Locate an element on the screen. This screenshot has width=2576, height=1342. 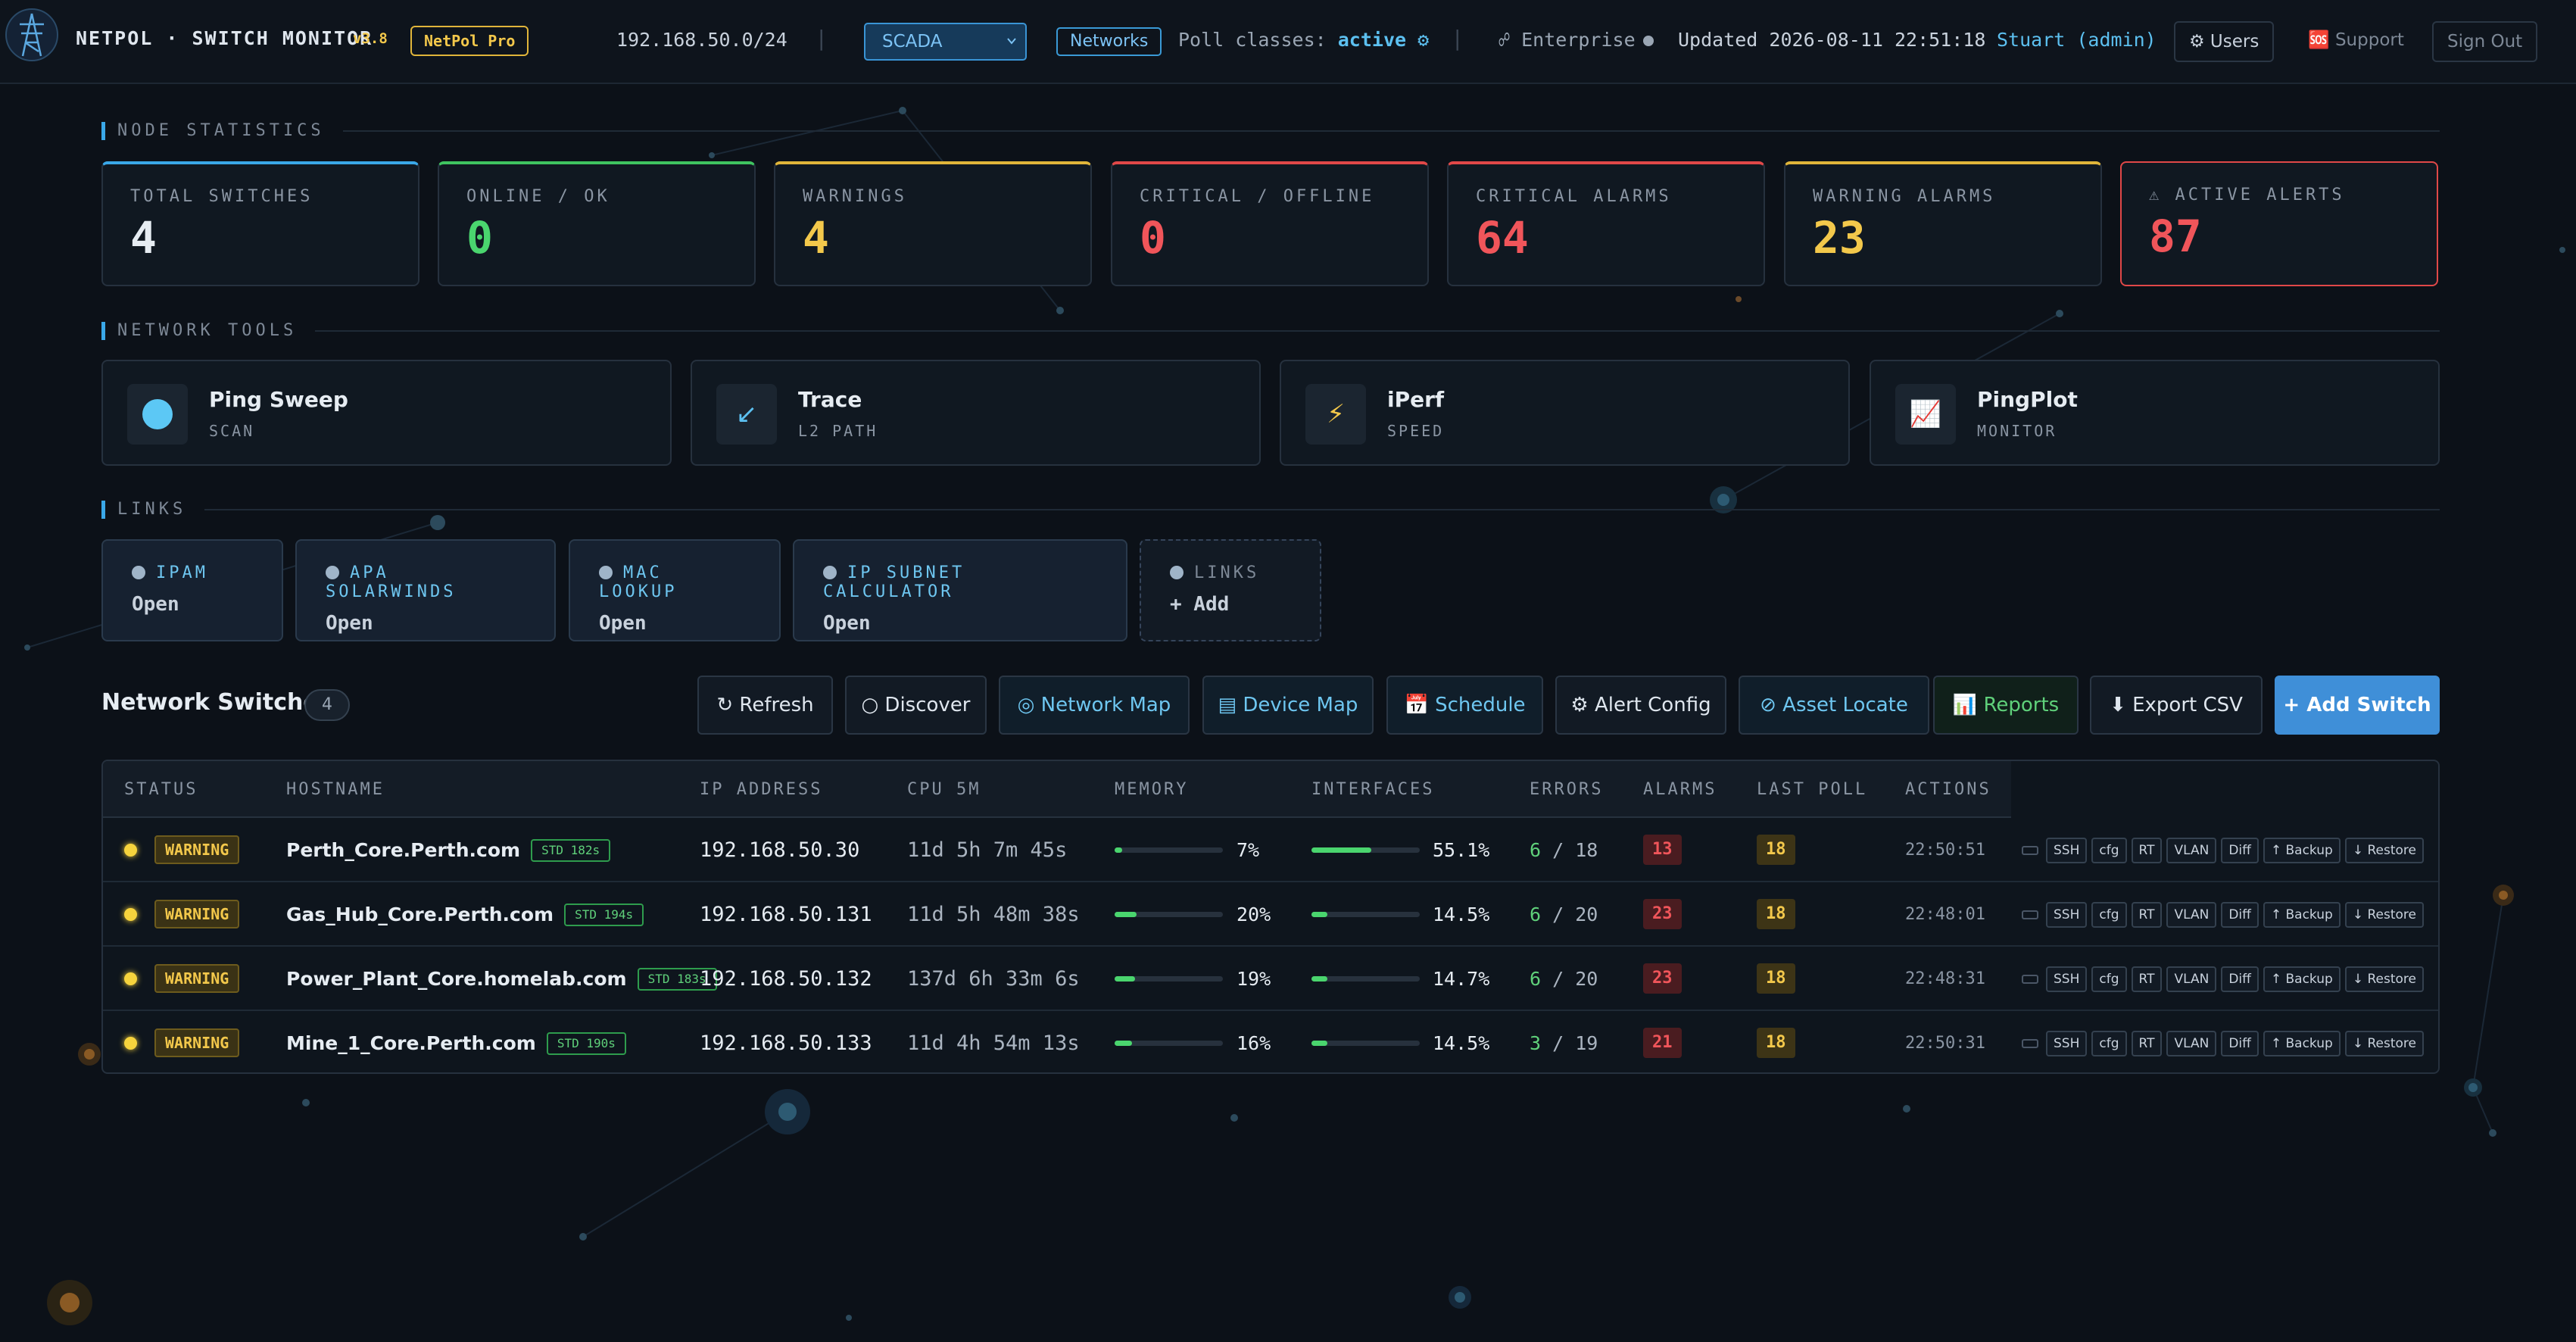
link-card-ip-subnet-calculator: IP SUBNET CALCULATOR Open is located at coordinates (960, 590).